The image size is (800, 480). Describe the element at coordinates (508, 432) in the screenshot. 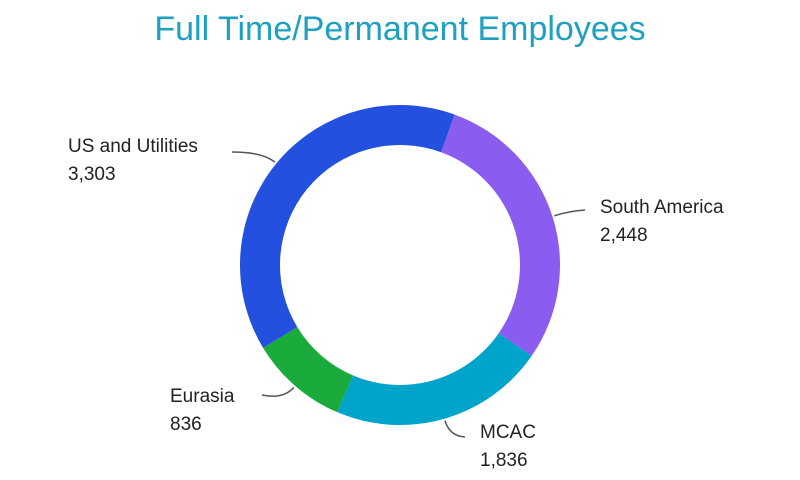

I see `slice-label: MCAC` at that location.